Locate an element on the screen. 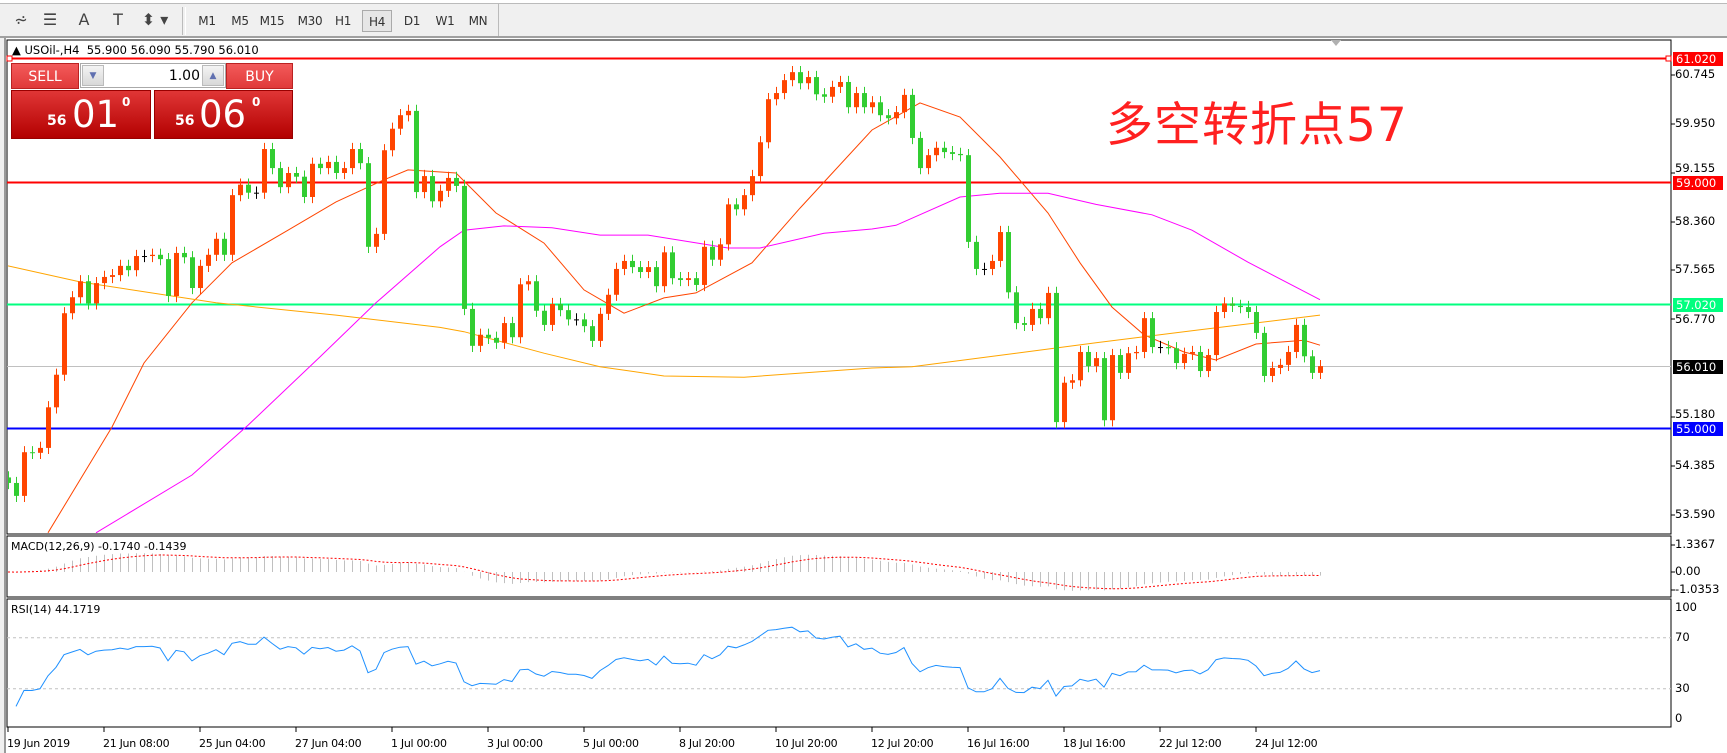 The height and width of the screenshot is (753, 1727). timeframe-m15-button: M15 is located at coordinates (272, 21).